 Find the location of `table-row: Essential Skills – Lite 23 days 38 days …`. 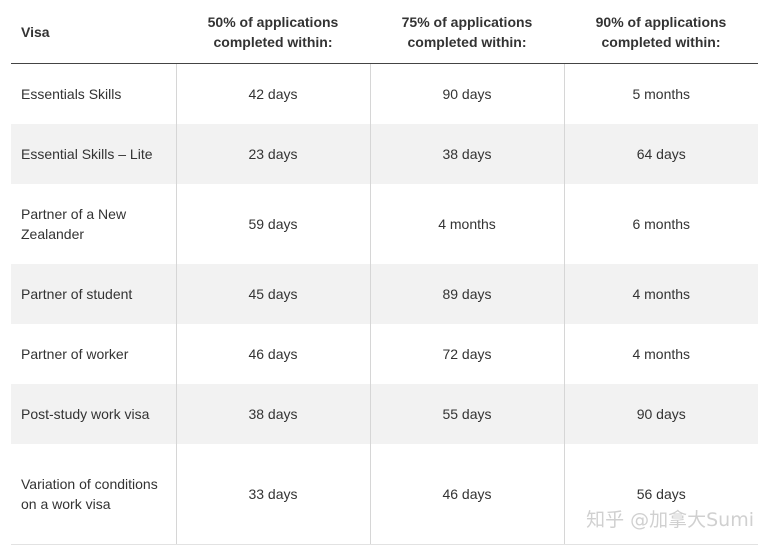

table-row: Essential Skills – Lite 23 days 38 days … is located at coordinates (384, 154).